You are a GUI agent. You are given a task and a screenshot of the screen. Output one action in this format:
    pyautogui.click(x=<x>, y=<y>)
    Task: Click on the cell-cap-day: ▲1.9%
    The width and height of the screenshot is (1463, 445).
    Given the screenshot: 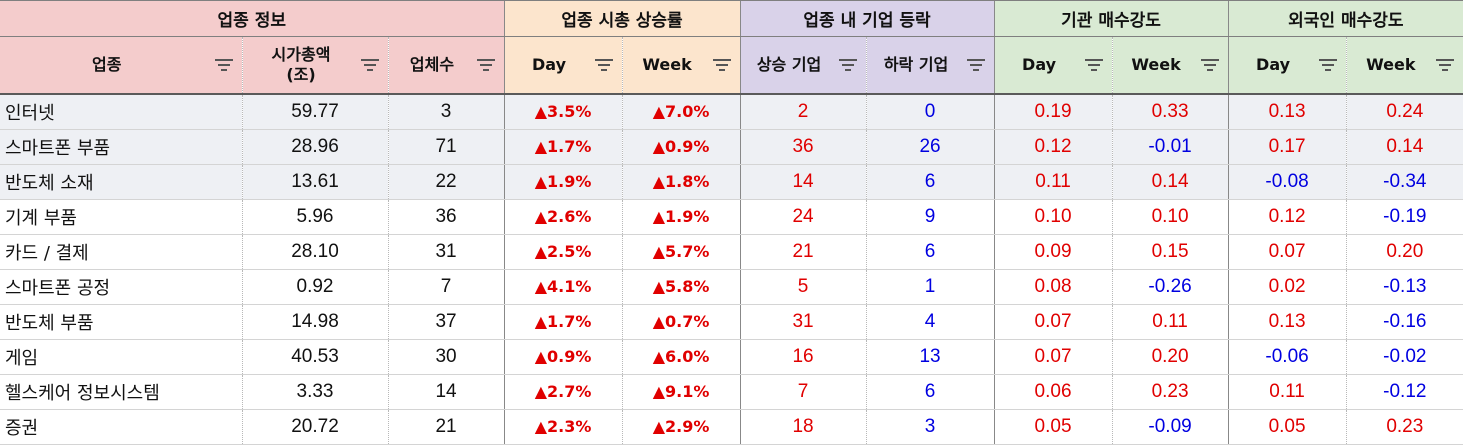 What is the action you would take?
    pyautogui.click(x=563, y=182)
    